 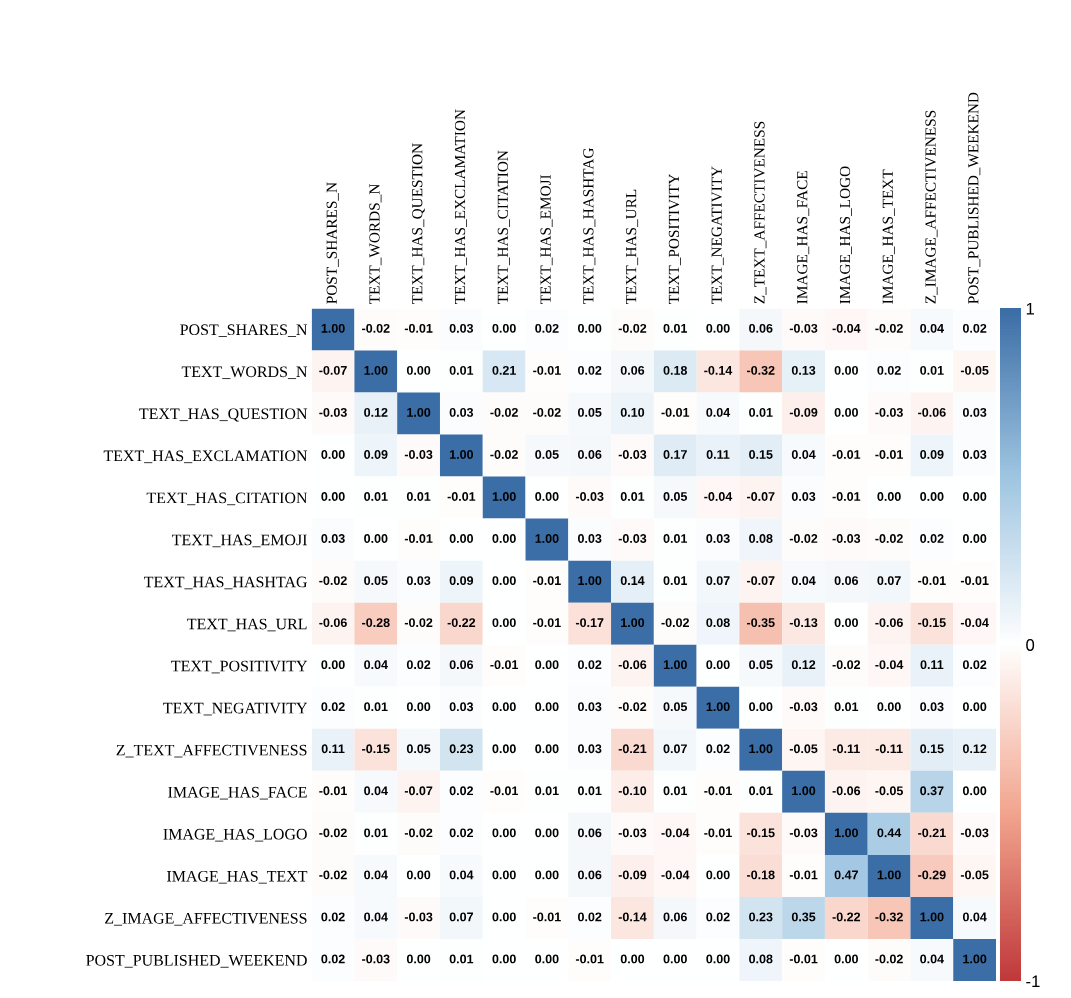 What do you see at coordinates (237, 793) in the screenshot?
I see `y-tick-label: IMAGE_HAS_FACE` at bounding box center [237, 793].